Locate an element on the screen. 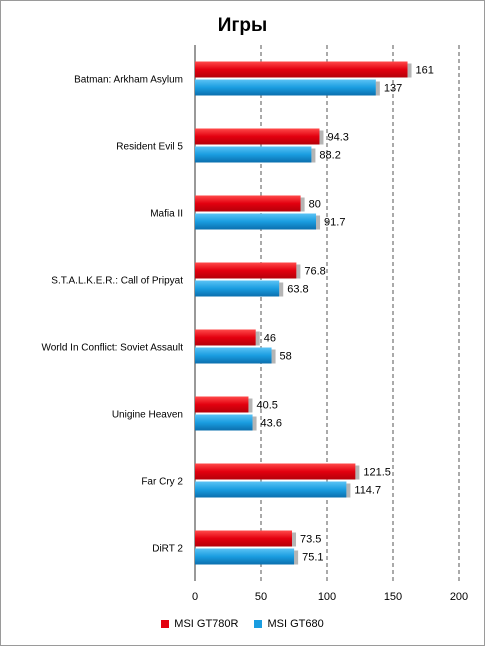  x-tick-label: 0 is located at coordinates (195, 597).